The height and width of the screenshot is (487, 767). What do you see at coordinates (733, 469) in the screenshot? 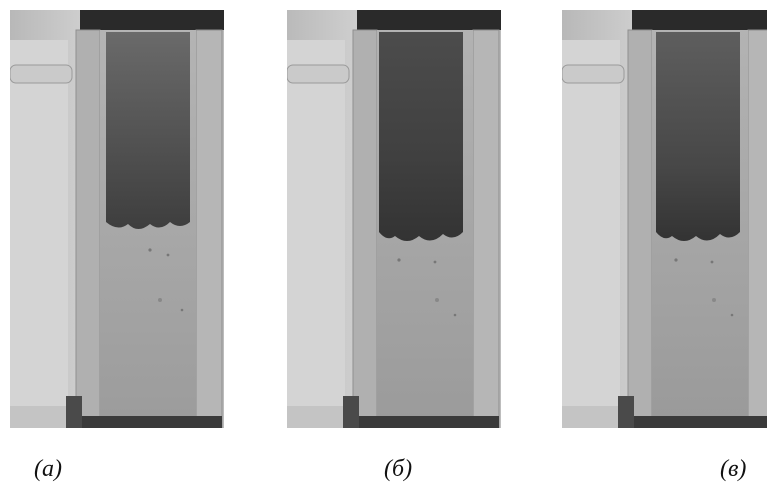
I see `caption-c: (в)` at bounding box center [733, 469].